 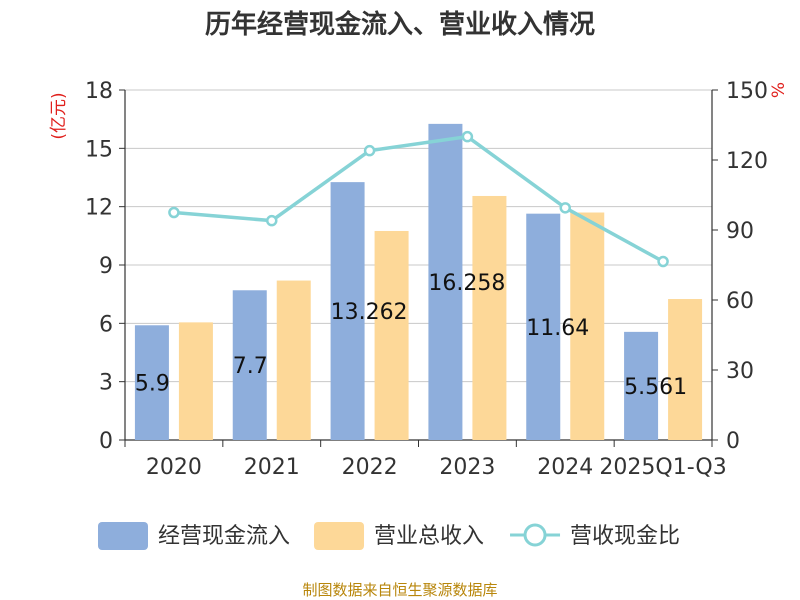 I want to click on left-tick-label: 18, so click(x=99, y=91).